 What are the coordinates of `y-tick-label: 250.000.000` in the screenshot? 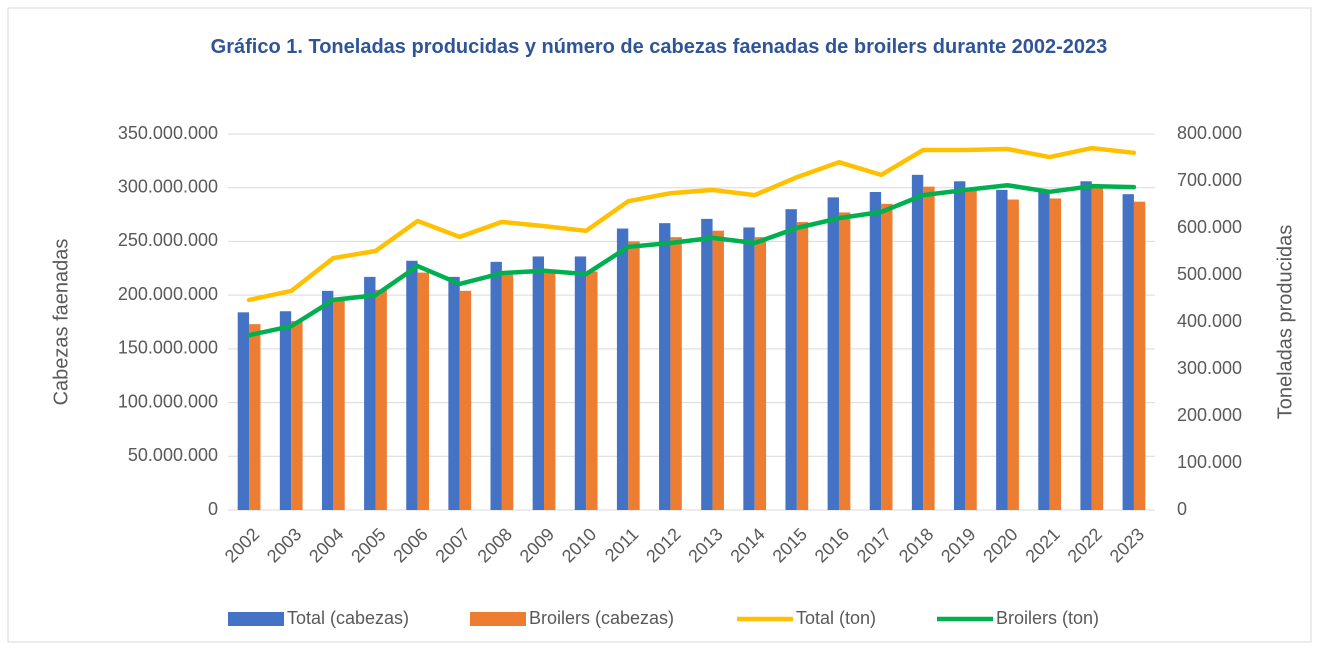 It's located at (168, 240).